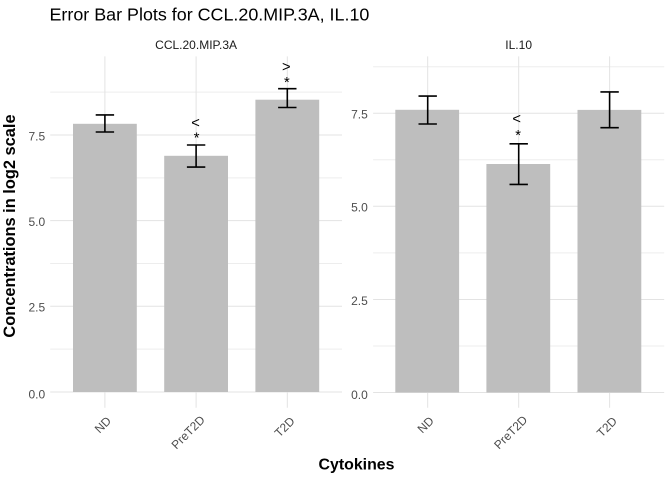  Describe the element at coordinates (357, 464) in the screenshot. I see `svg-text: Cytokines` at that location.